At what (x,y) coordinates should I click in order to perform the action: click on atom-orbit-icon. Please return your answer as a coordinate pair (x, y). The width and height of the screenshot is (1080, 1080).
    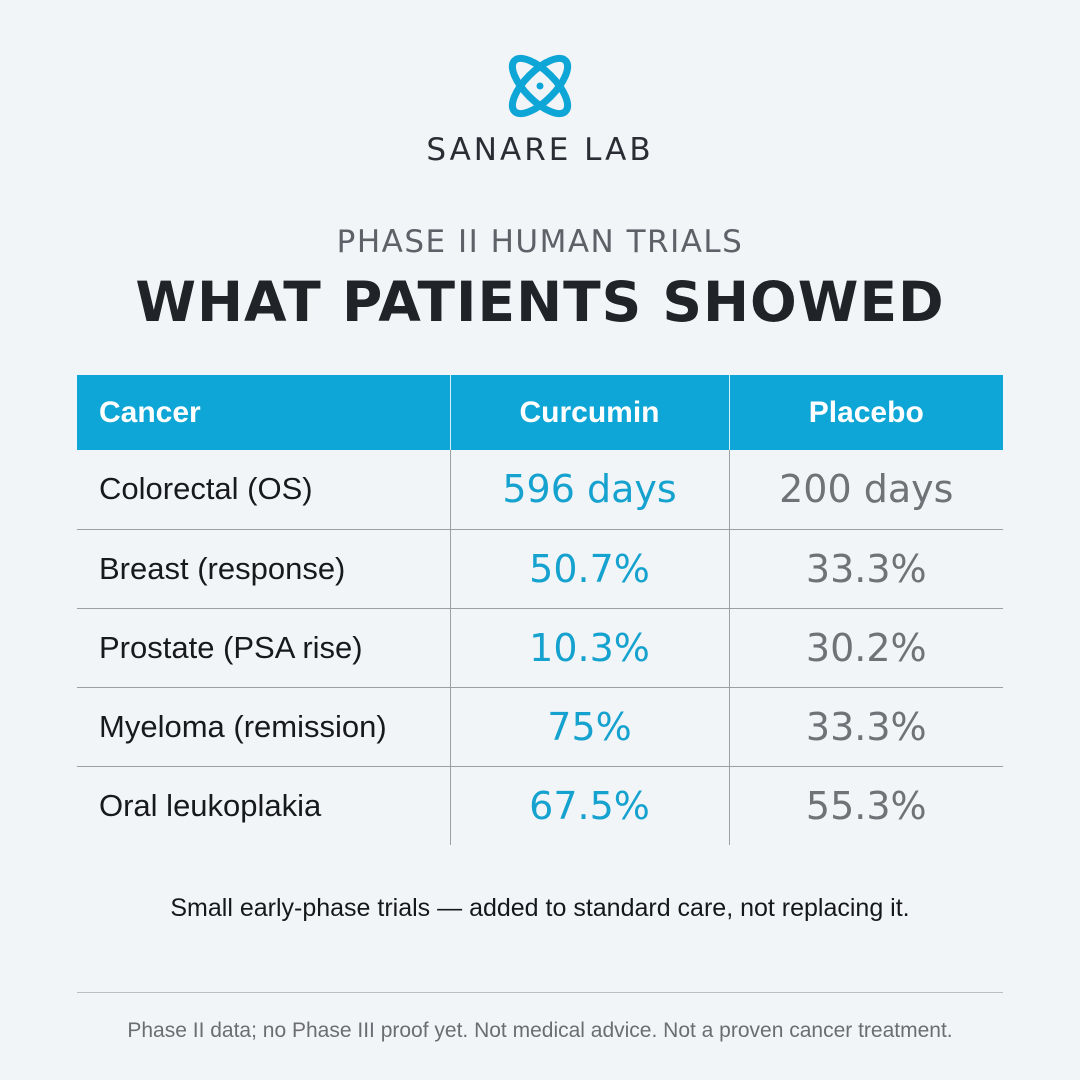
    Looking at the image, I should click on (540, 86).